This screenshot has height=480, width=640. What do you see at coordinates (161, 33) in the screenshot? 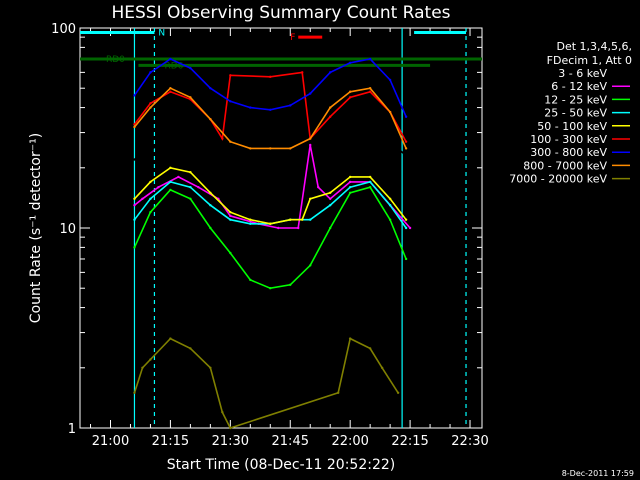
I see `annotation-label-0: N` at bounding box center [161, 33].